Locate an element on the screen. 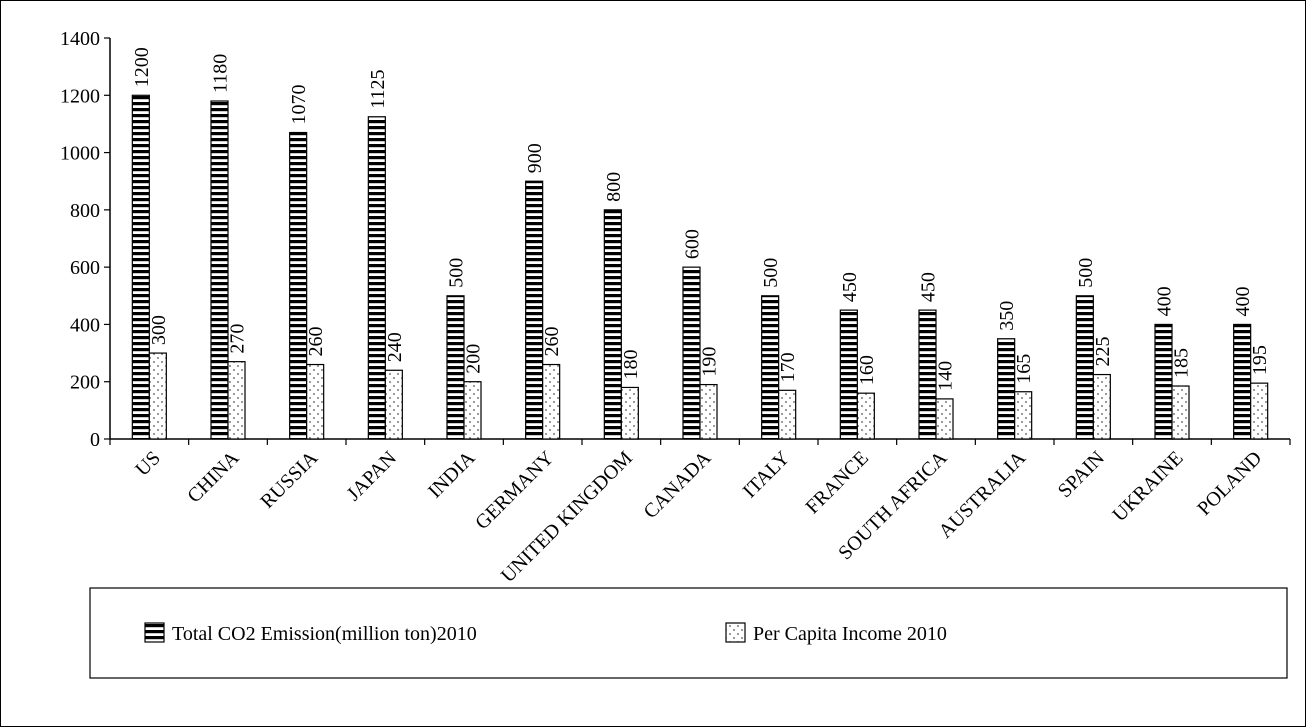 This screenshot has width=1306, height=727. data-label: 140 is located at coordinates (946, 376).